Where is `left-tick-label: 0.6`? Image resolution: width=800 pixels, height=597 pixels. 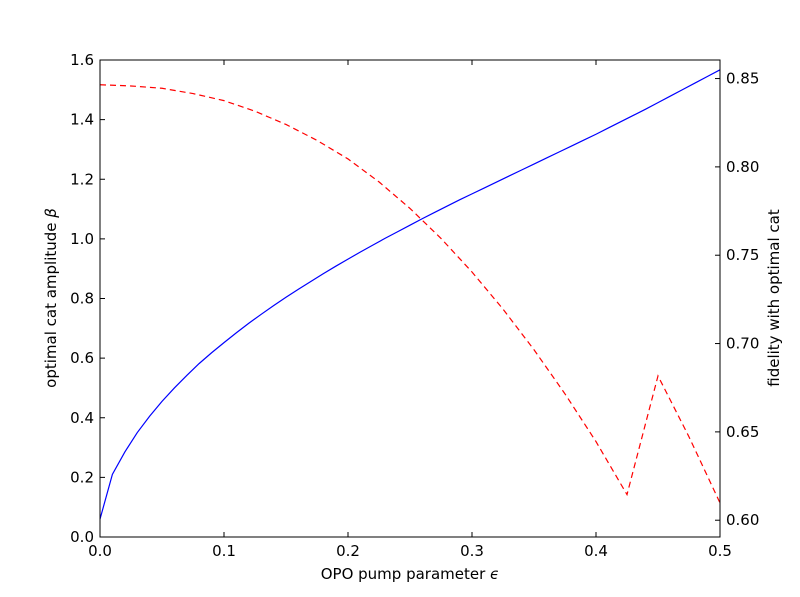
left-tick-label: 0.6 is located at coordinates (82, 358).